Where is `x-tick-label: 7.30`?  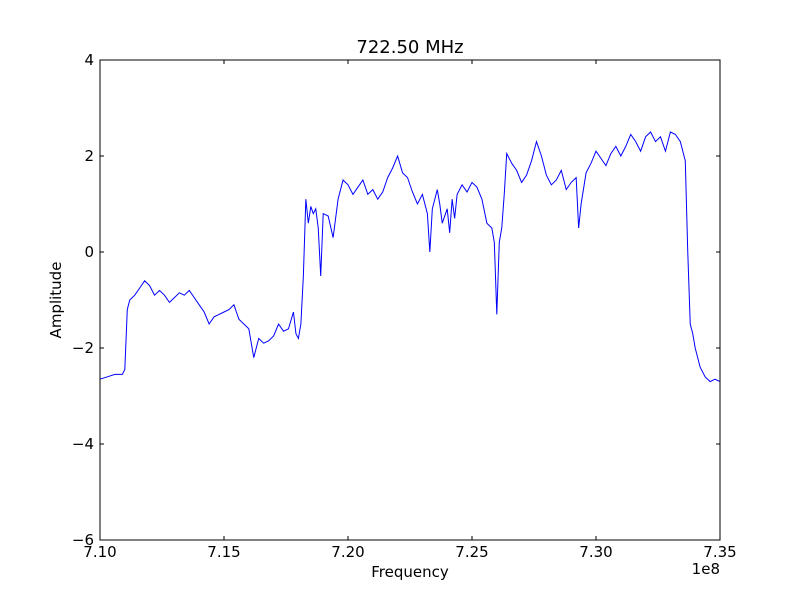 x-tick-label: 7.30 is located at coordinates (595, 552).